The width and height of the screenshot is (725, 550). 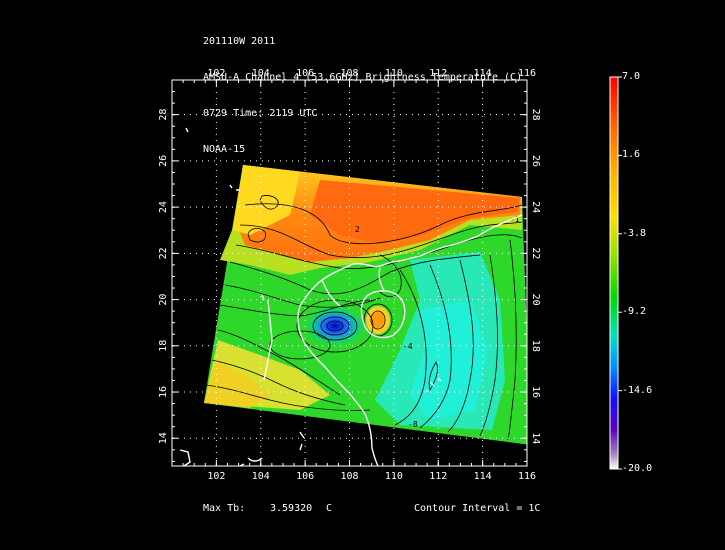 I want to click on hainan-island, so click(x=383, y=314).